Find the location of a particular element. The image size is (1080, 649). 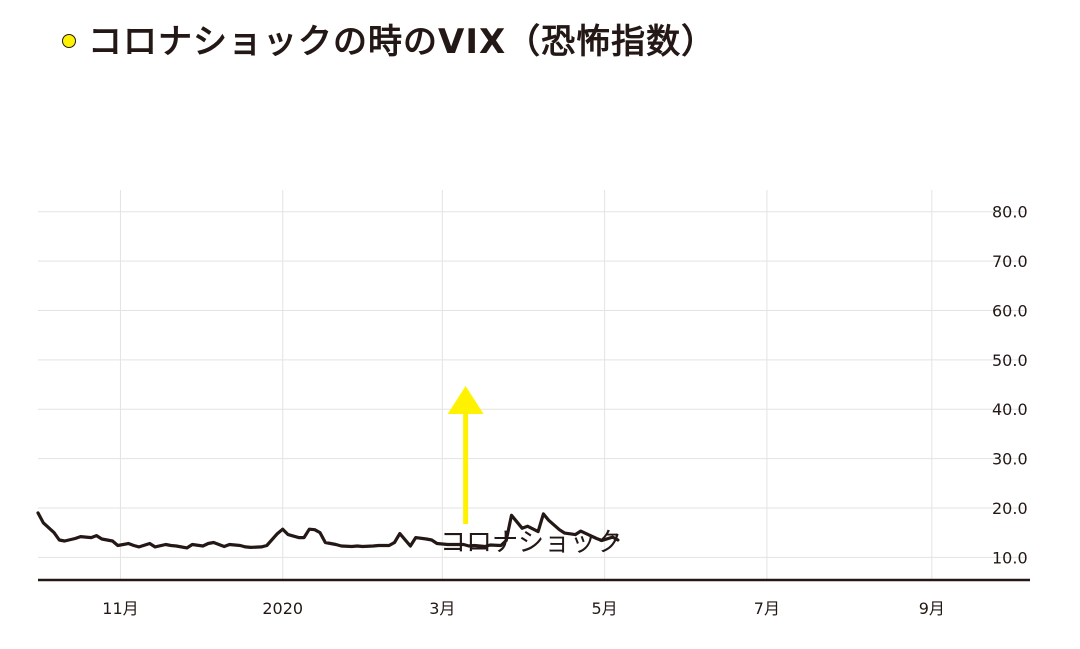

x-tick-label: 2020 is located at coordinates (282, 608).